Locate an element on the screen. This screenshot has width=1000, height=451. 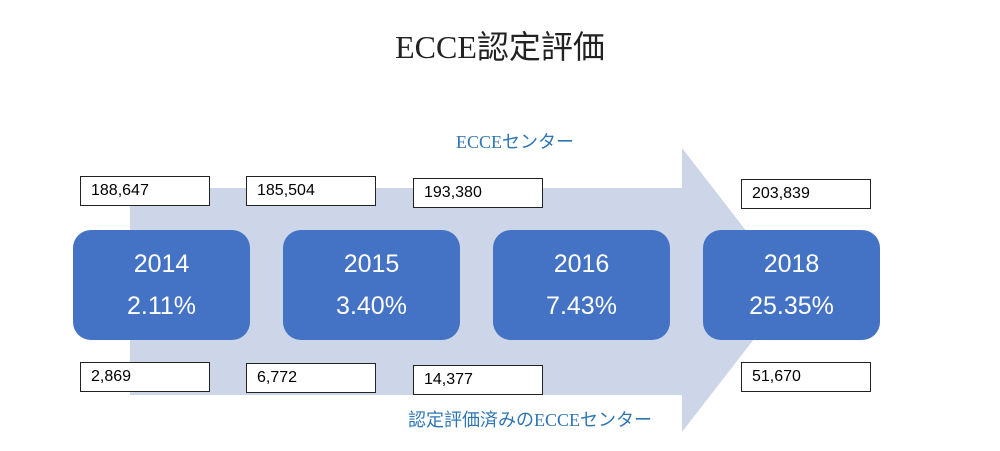
centers-box: 203,839 is located at coordinates (806, 194).